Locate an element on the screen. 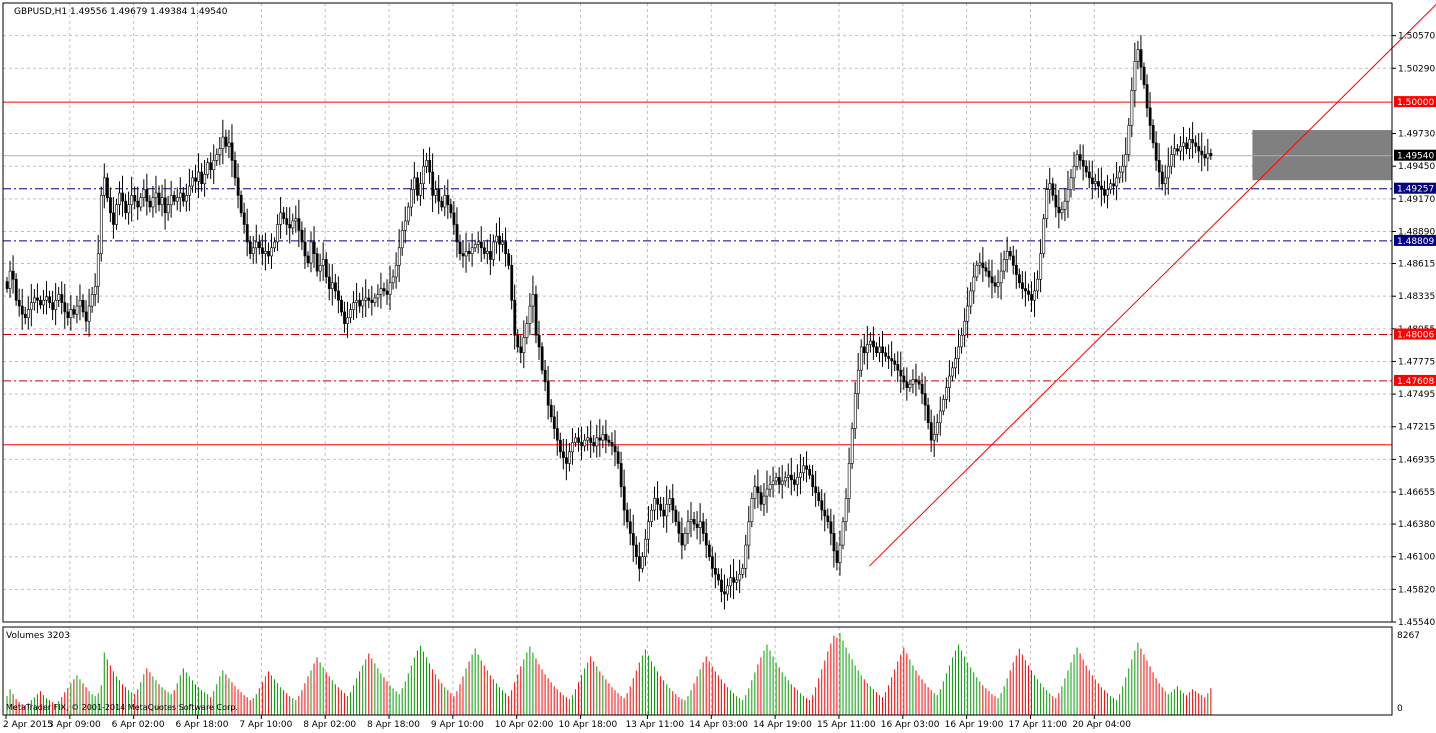  x-tick-label: 13 Apr 11:00 is located at coordinates (654, 725).